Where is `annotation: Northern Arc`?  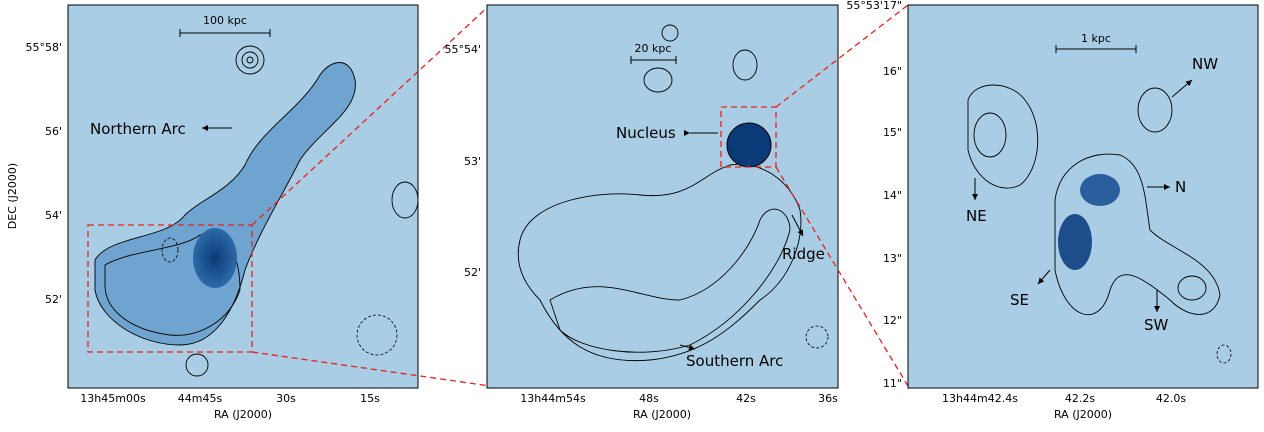 annotation: Northern Arc is located at coordinates (138, 129).